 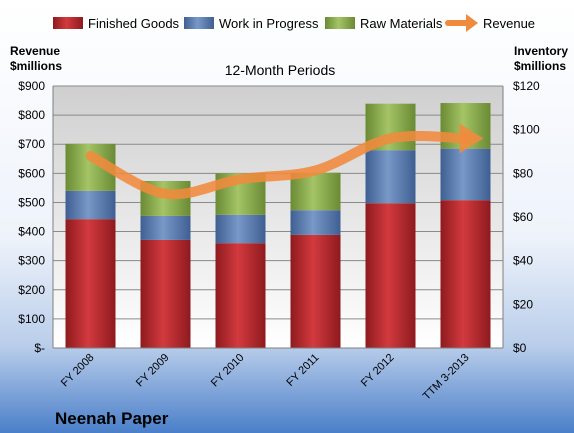 I want to click on left-tick-label: $-, so click(x=39, y=348).